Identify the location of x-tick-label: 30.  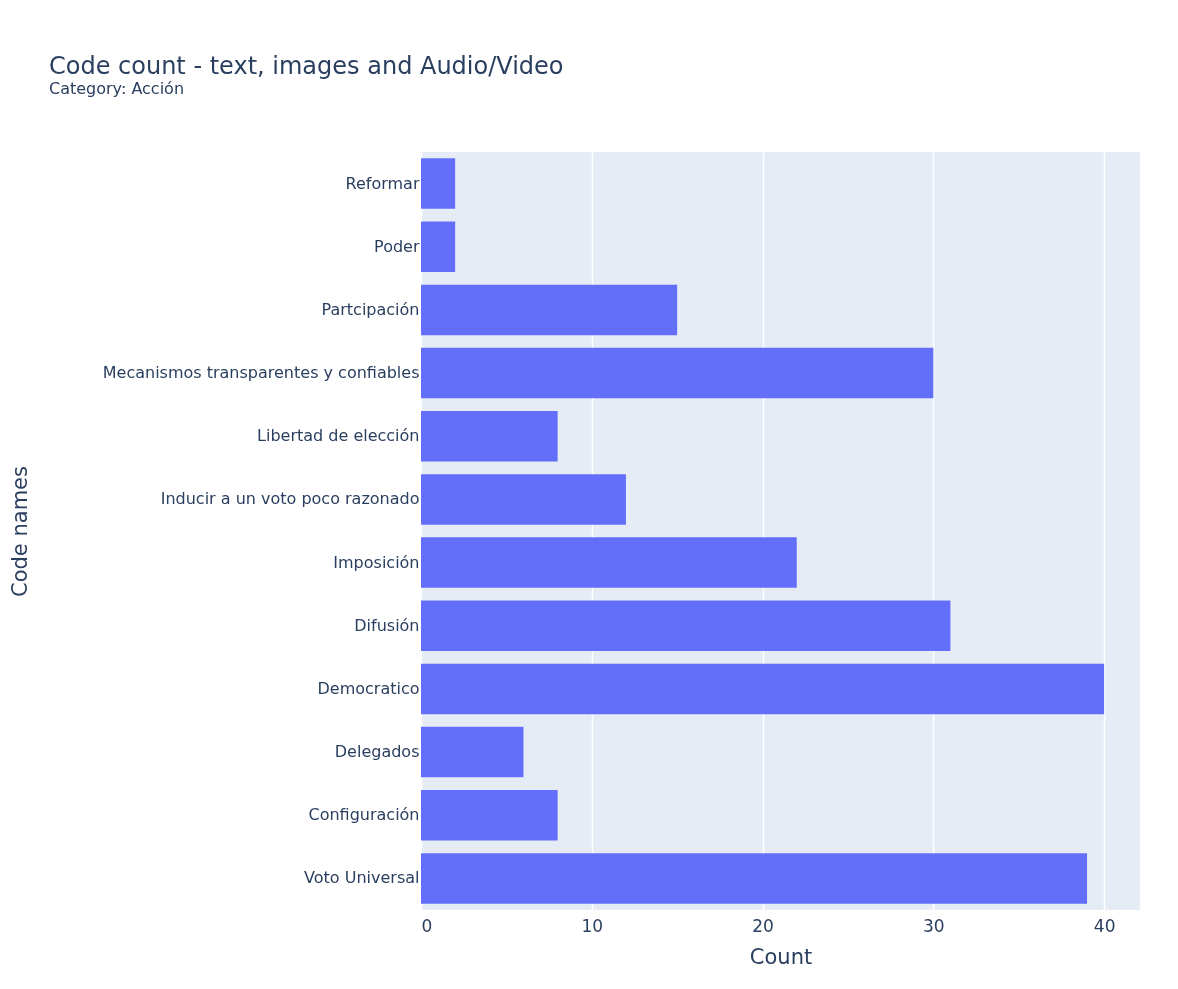
(934, 925).